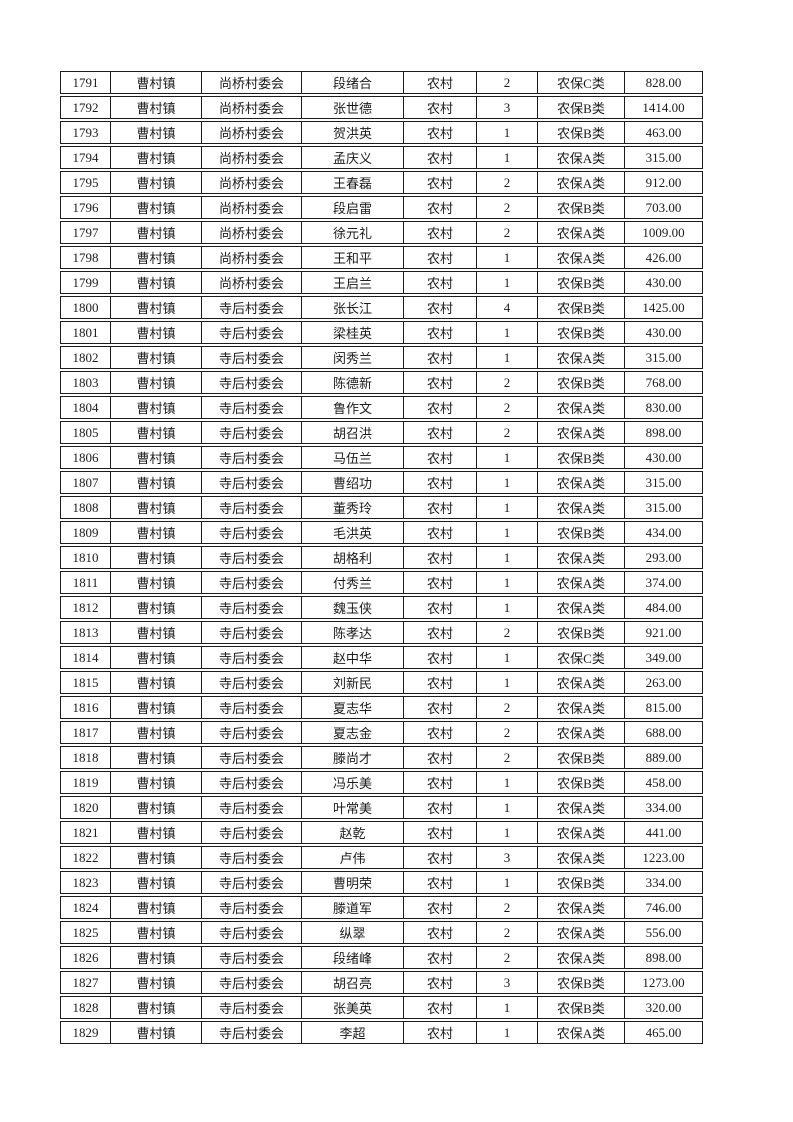  What do you see at coordinates (663, 182) in the screenshot?
I see `cell-amount: 912.00` at bounding box center [663, 182].